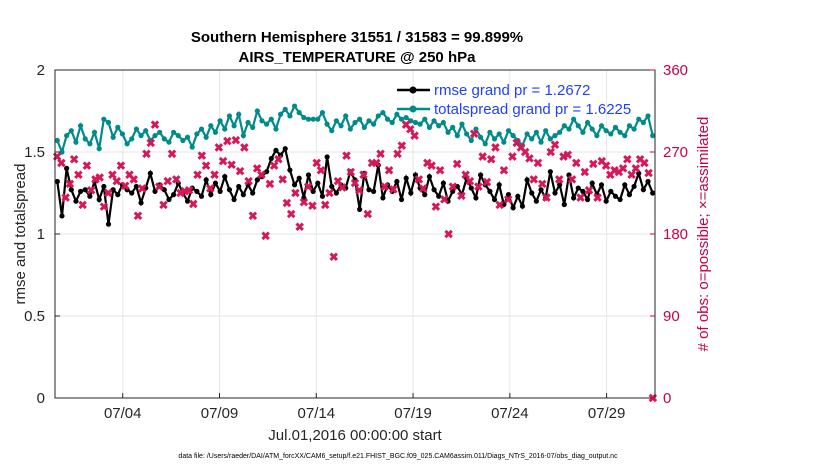 This screenshot has width=830, height=470. What do you see at coordinates (34, 152) in the screenshot?
I see `y-tick-label-left: 1.5` at bounding box center [34, 152].